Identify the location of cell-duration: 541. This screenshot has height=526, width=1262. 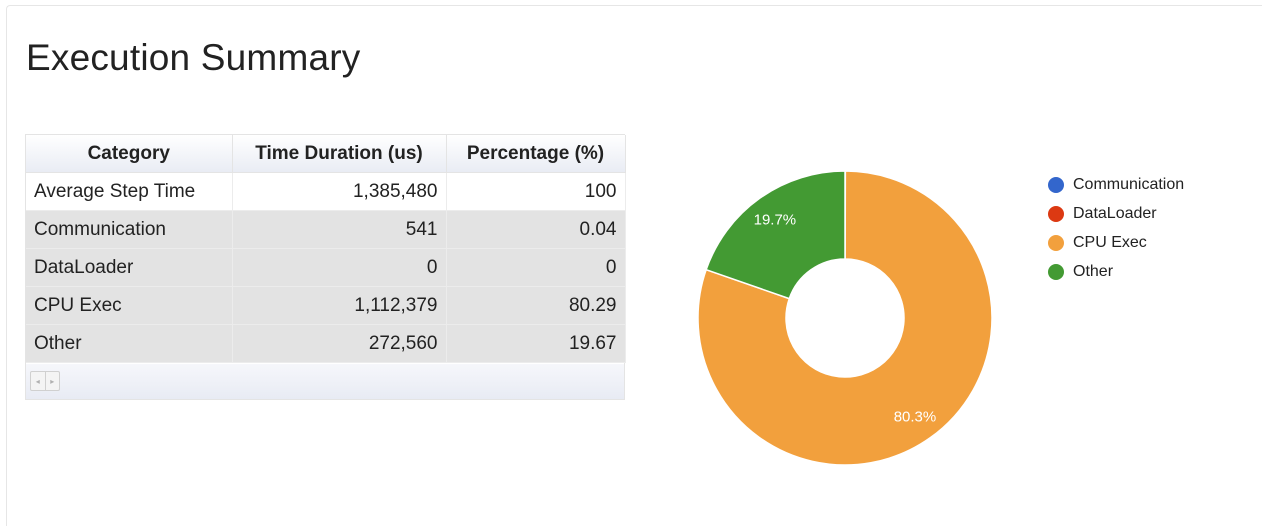
(339, 229).